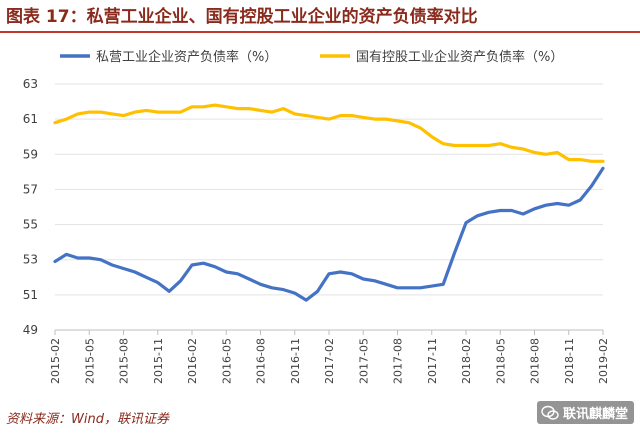 The image size is (640, 434). I want to click on x-tick-label: 2017-08, so click(398, 361).